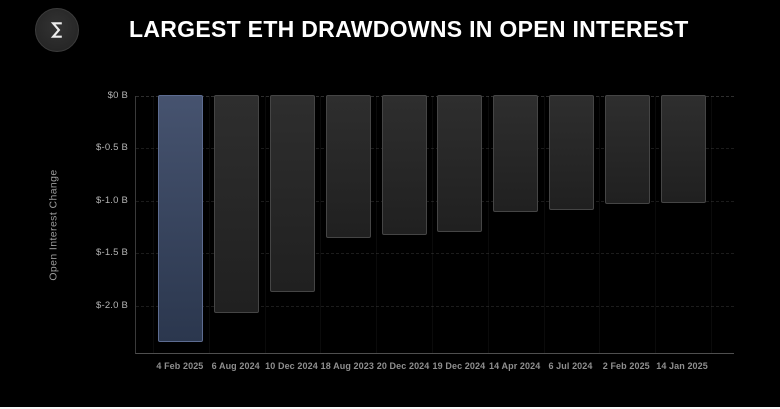 This screenshot has width=780, height=409. I want to click on x-tick-label: 18 Aug 2023, so click(347, 366).